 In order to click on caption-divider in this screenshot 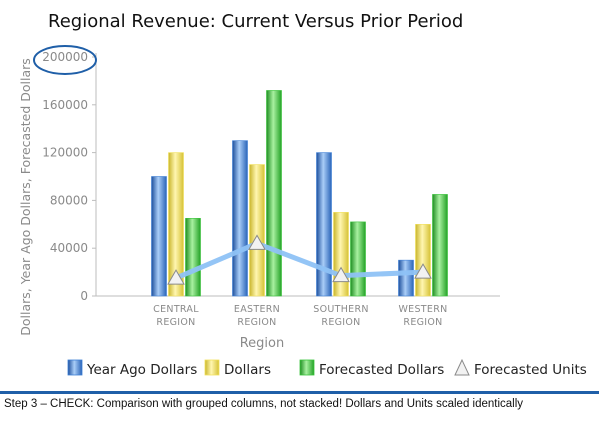, I will do `click(299, 392)`.